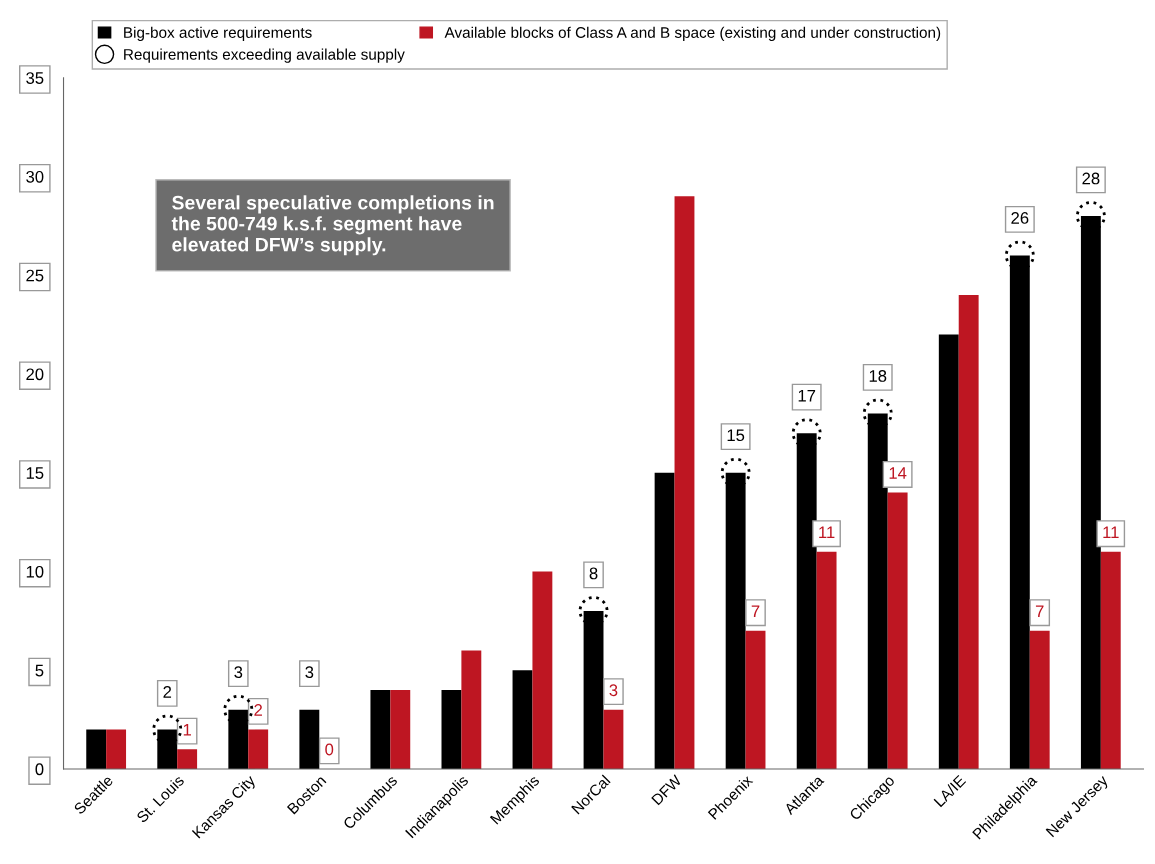 Image resolution: width=1155 pixels, height=864 pixels. I want to click on legend-label: Available blocks of Class A and B space (existing and under construction), so click(692, 33).